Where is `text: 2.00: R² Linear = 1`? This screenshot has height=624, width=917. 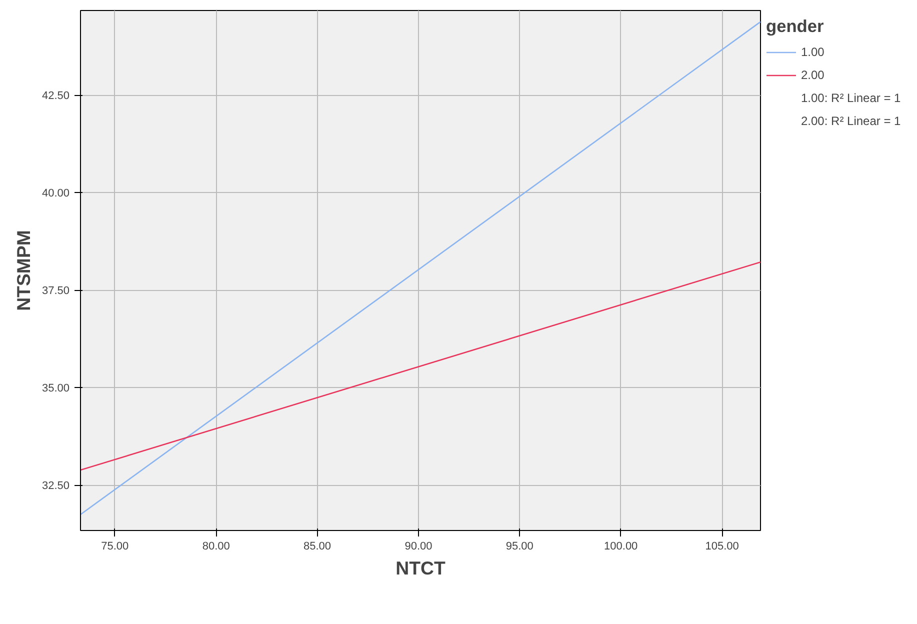 text: 2.00: R² Linear = 1 is located at coordinates (851, 121).